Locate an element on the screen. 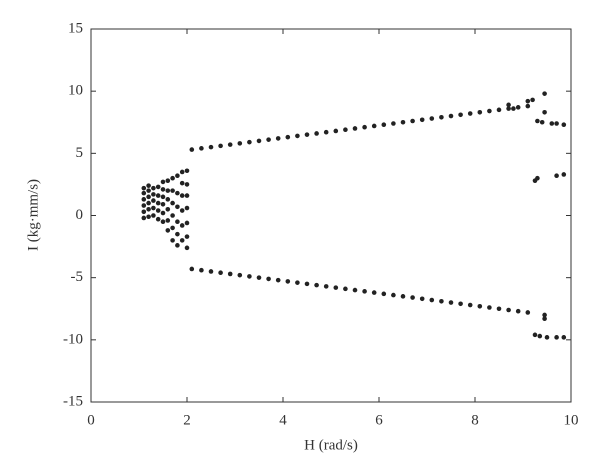 The image size is (600, 475). y-tick-label: 0 is located at coordinates (80, 215).